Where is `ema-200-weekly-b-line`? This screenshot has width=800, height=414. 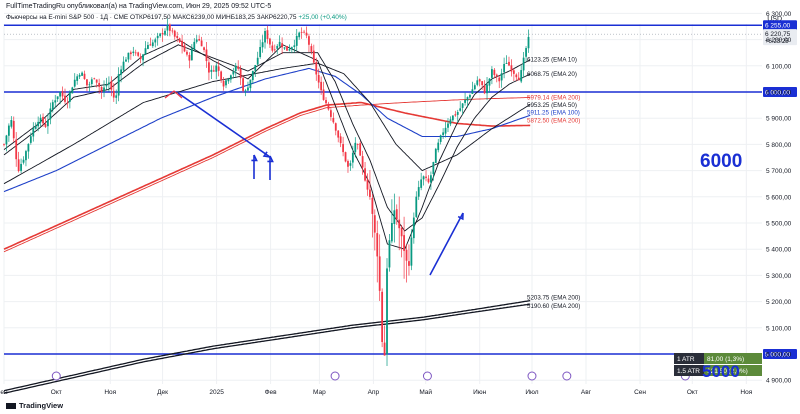
ema-200-weekly-b-line is located at coordinates (267, 348).